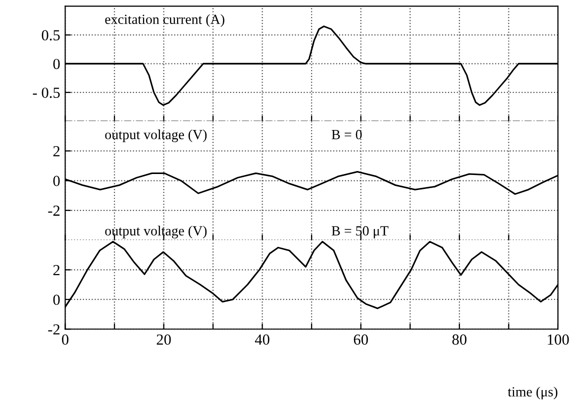 This screenshot has height=414, width=577. Describe the element at coordinates (156, 136) in the screenshot. I see `text: output voltage (V)` at that location.